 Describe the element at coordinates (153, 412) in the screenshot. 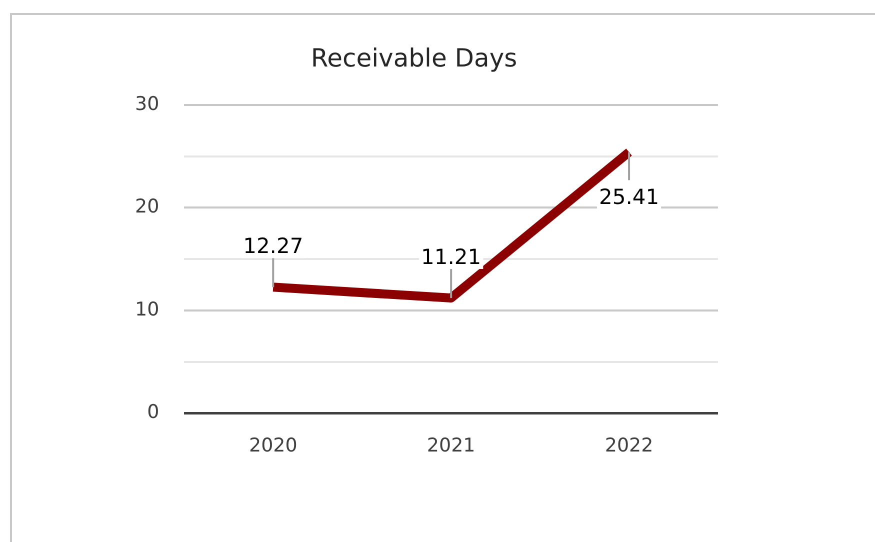

I see `y-tick-label: 0` at that location.